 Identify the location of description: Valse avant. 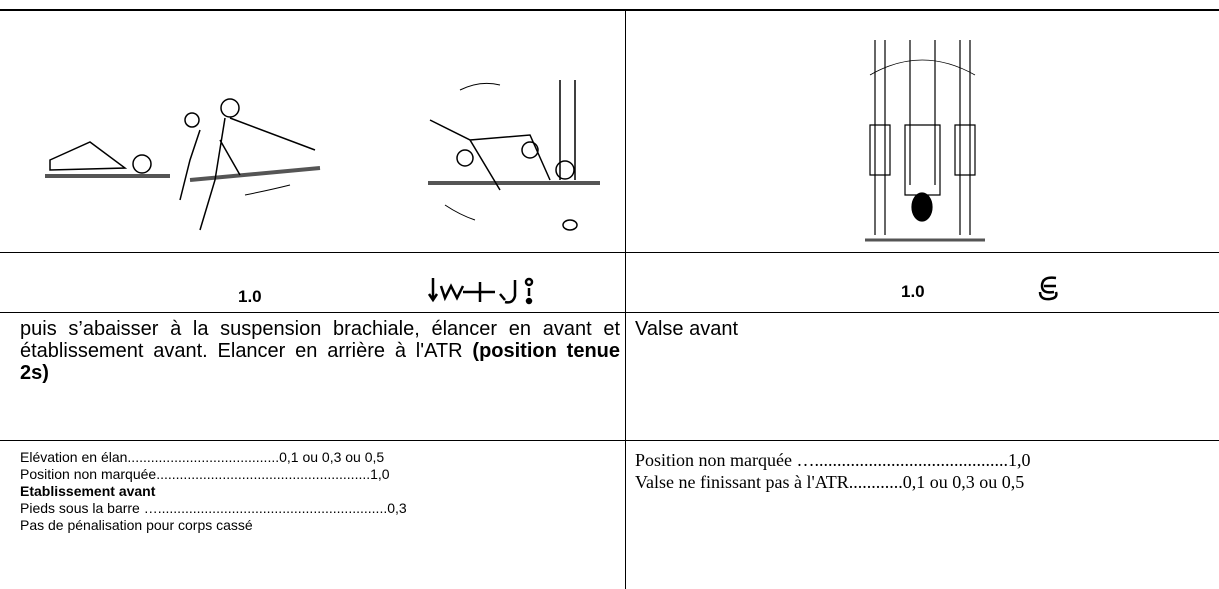
(687, 329).